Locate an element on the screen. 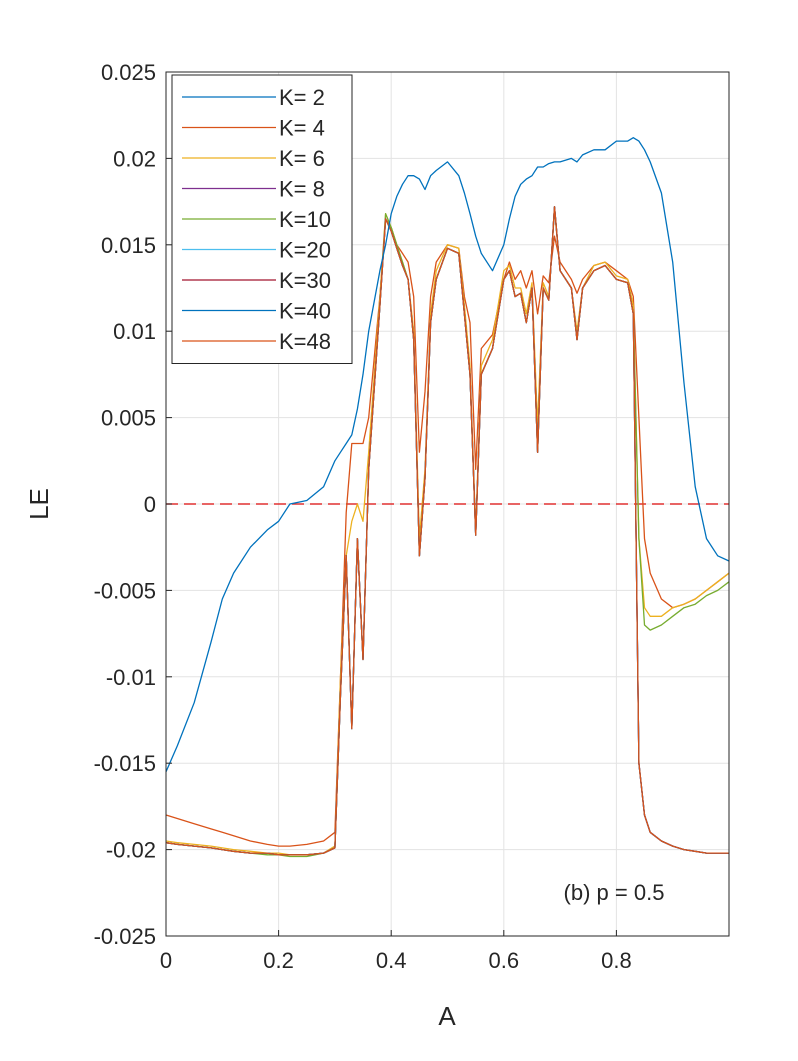  legend-label: K=30 is located at coordinates (305, 280).